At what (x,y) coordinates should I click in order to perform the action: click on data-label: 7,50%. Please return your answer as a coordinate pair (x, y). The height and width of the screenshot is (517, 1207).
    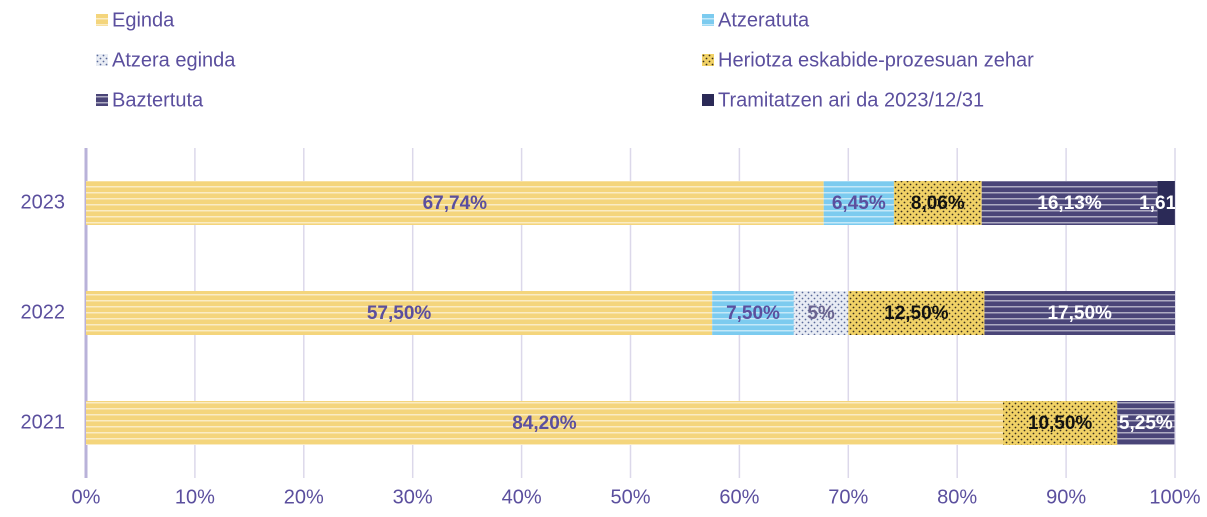
    Looking at the image, I should click on (753, 313).